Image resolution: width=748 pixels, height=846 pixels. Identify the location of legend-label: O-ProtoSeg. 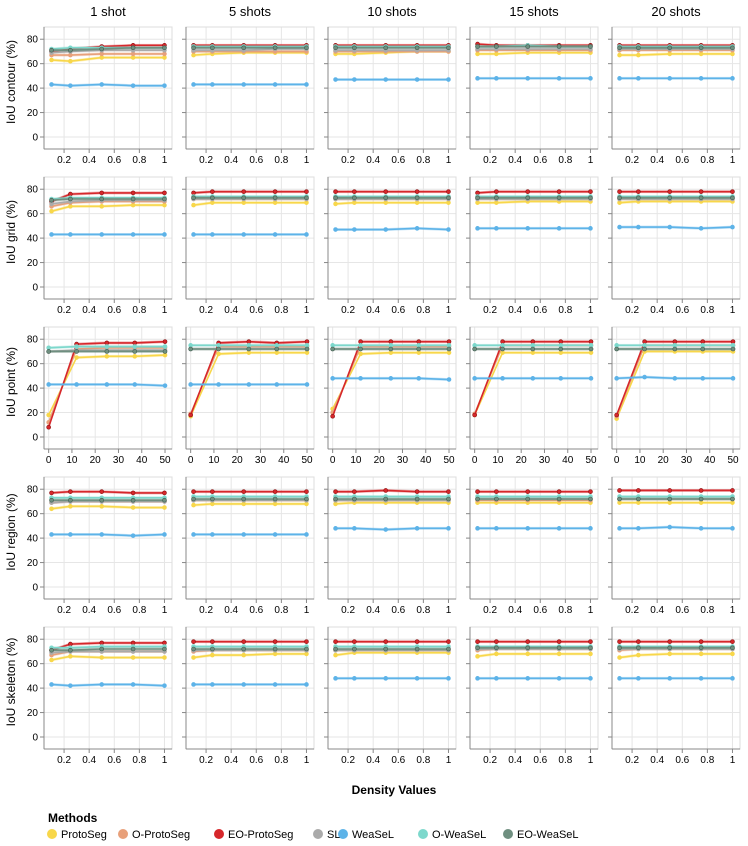
(161, 835).